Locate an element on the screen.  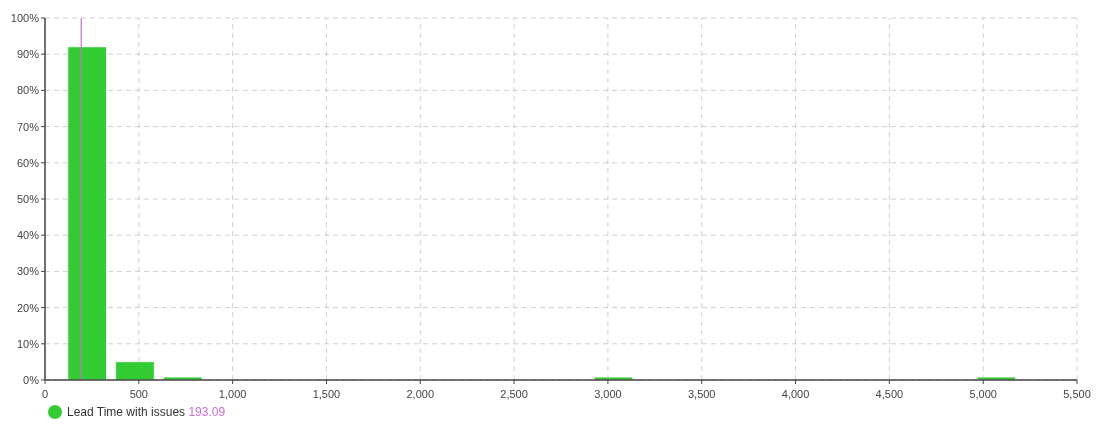
ref-line-label: 193.09 is located at coordinates (205, 412).